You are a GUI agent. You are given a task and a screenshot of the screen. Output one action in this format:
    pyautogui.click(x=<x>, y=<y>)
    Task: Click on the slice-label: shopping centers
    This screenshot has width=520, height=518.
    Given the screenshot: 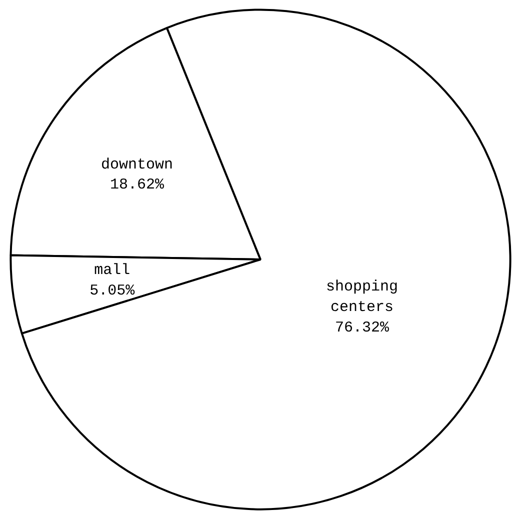 What is the action you would take?
    pyautogui.click(x=362, y=297)
    